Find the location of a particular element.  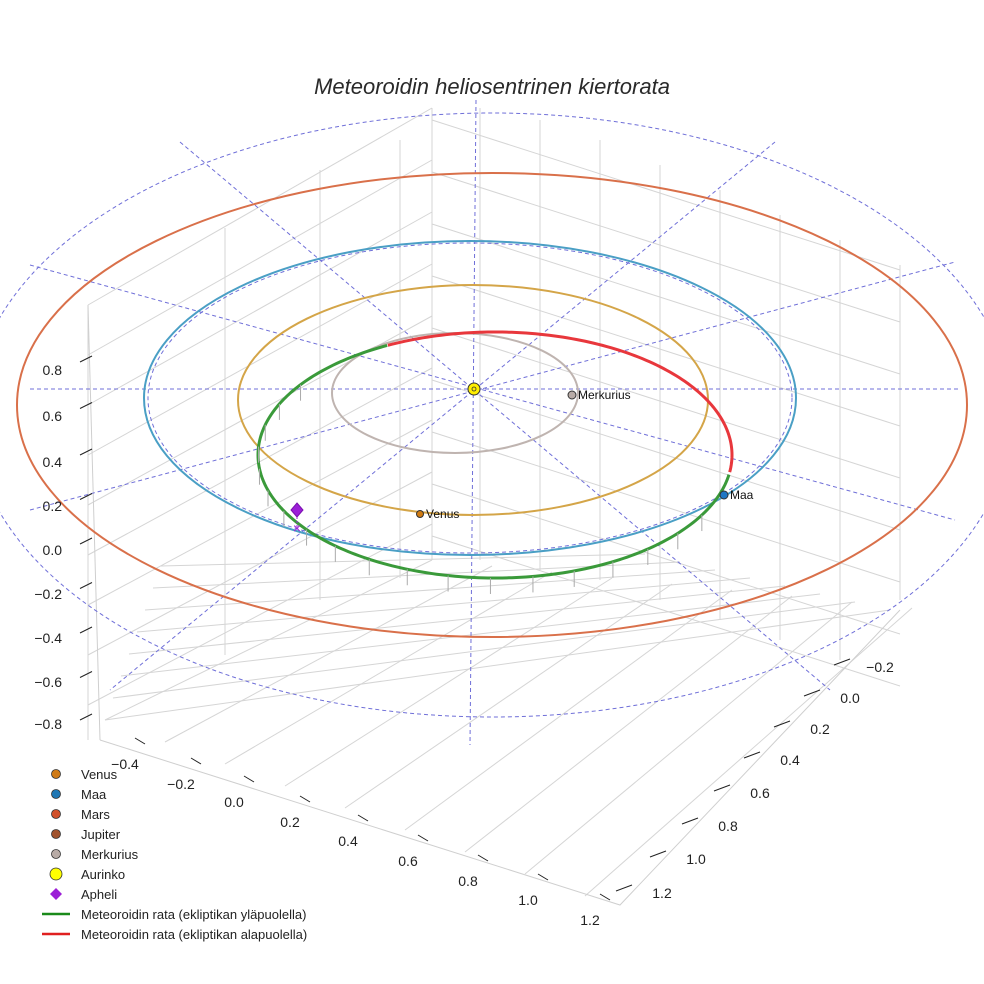

x-tick-label: 0.8 is located at coordinates (468, 881).